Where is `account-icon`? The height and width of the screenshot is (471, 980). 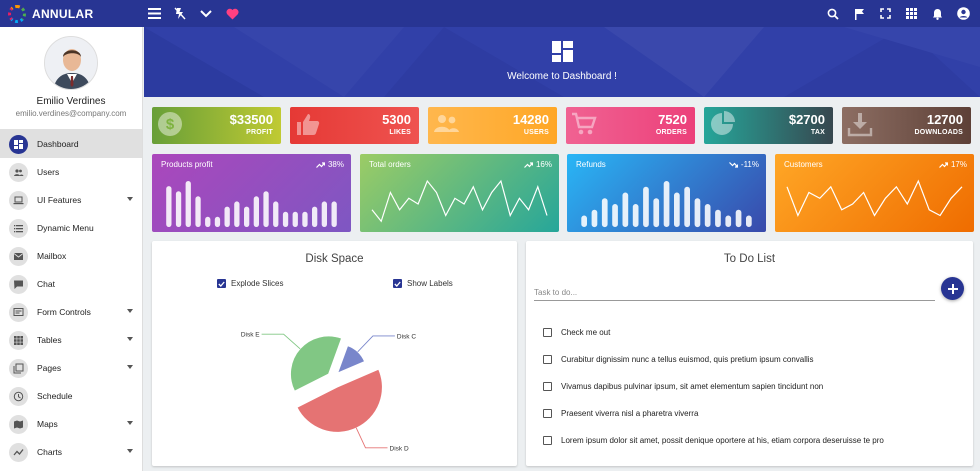 account-icon is located at coordinates (963, 14).